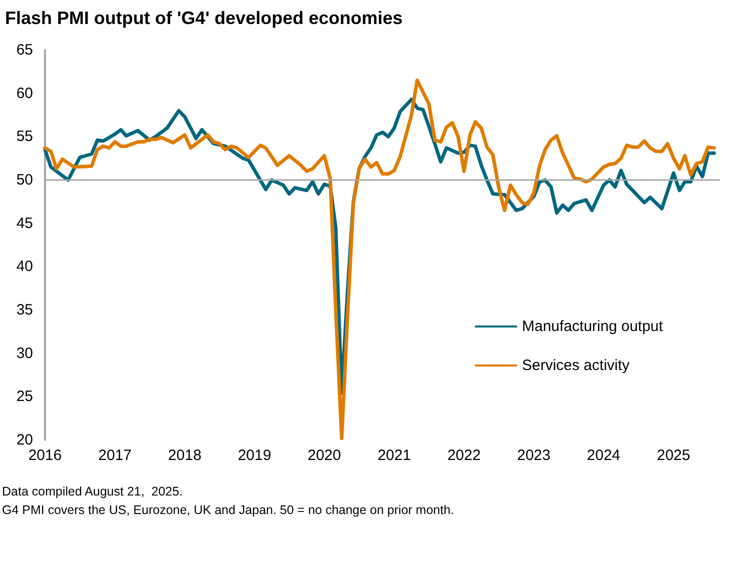 The width and height of the screenshot is (739, 567). Describe the element at coordinates (464, 455) in the screenshot. I see `x-tick-label: 2022` at that location.